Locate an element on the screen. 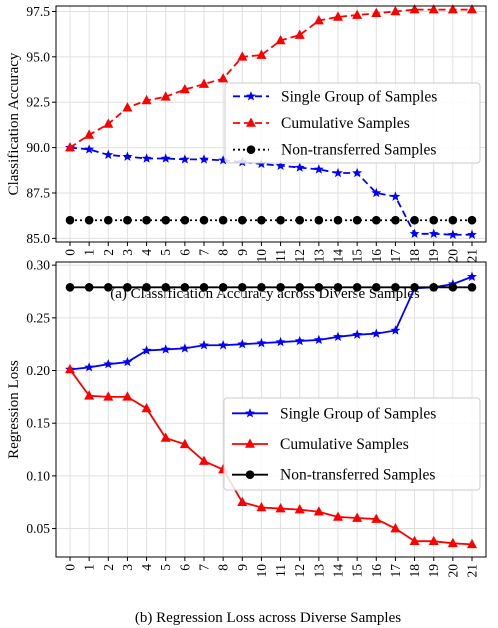 This screenshot has height=628, width=498. y-tick-label: 92.5 is located at coordinates (38, 102).